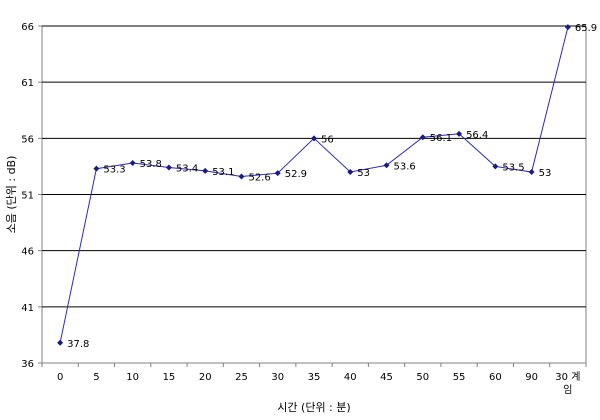 The height and width of the screenshot is (420, 600). What do you see at coordinates (441, 138) in the screenshot?
I see `data-label: 56.1` at bounding box center [441, 138].